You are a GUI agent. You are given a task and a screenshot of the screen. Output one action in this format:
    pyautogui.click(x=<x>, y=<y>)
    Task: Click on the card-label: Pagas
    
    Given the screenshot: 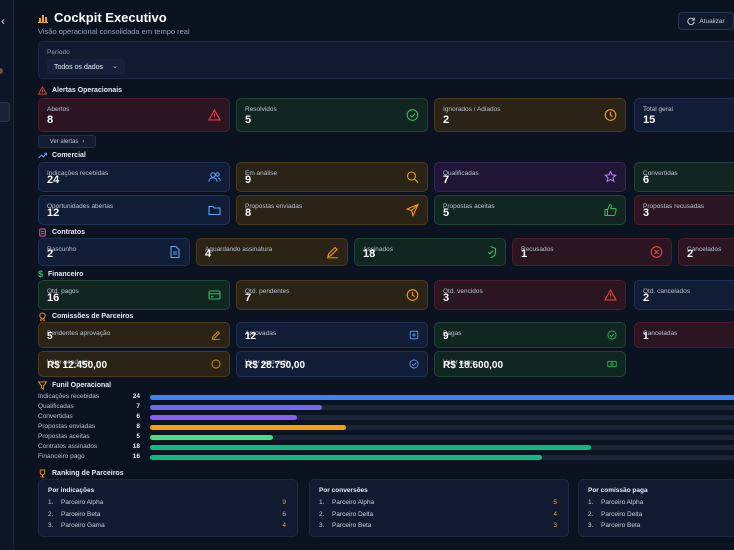 What is the action you would take?
    pyautogui.click(x=452, y=333)
    